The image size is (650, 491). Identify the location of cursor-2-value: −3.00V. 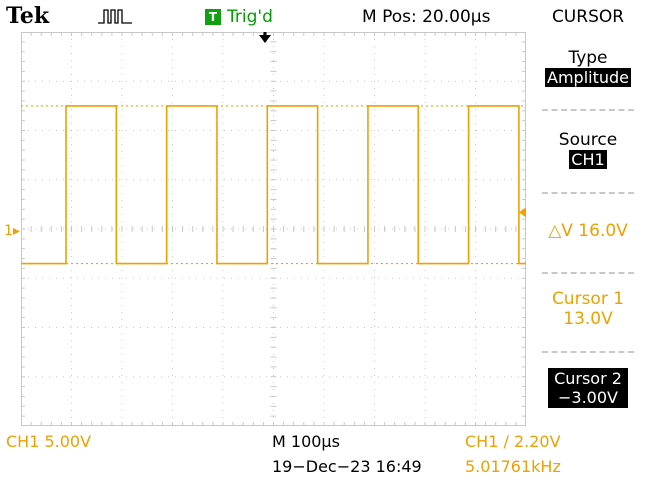
(588, 397).